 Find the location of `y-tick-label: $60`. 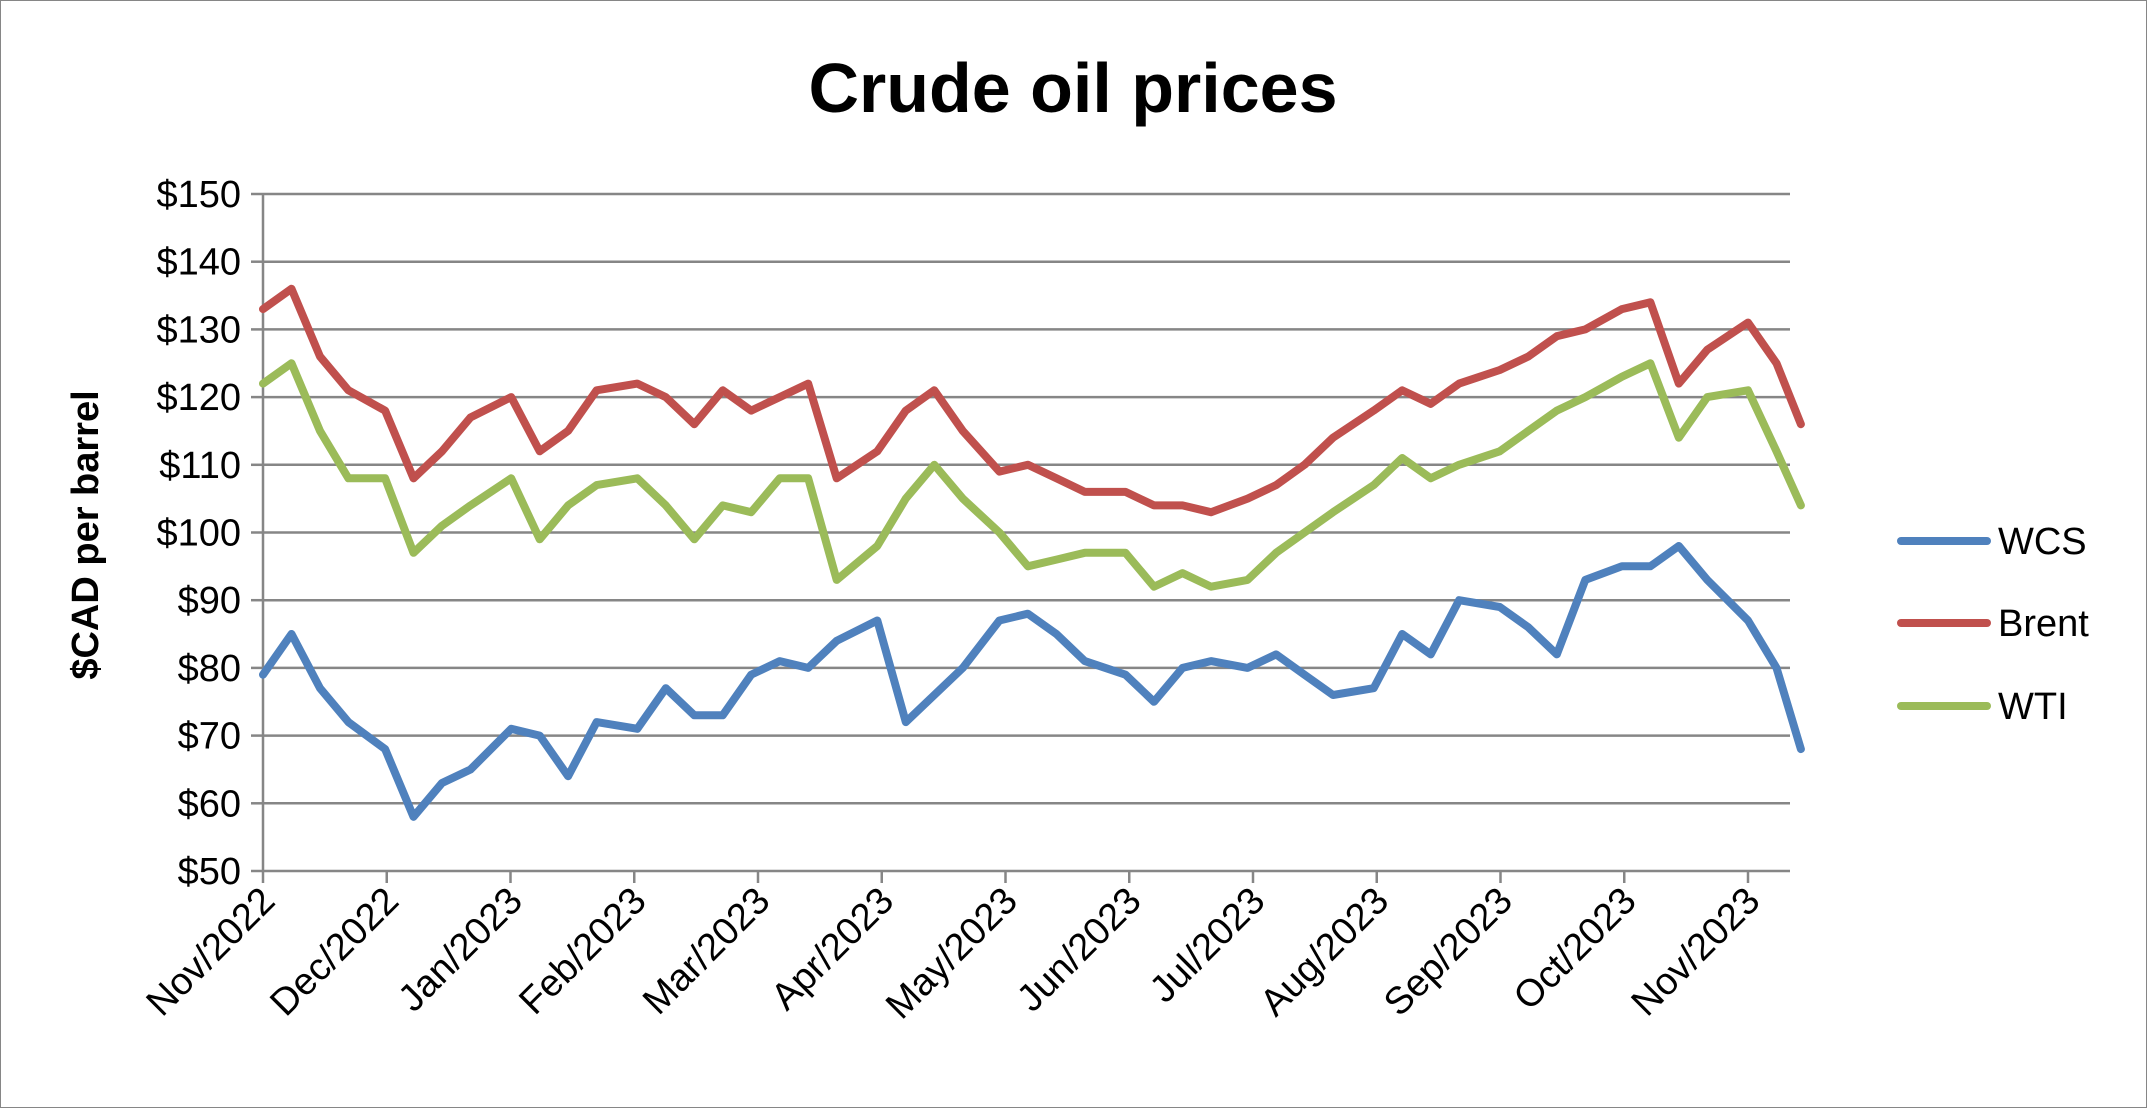

y-tick-label: $60 is located at coordinates (209, 804).